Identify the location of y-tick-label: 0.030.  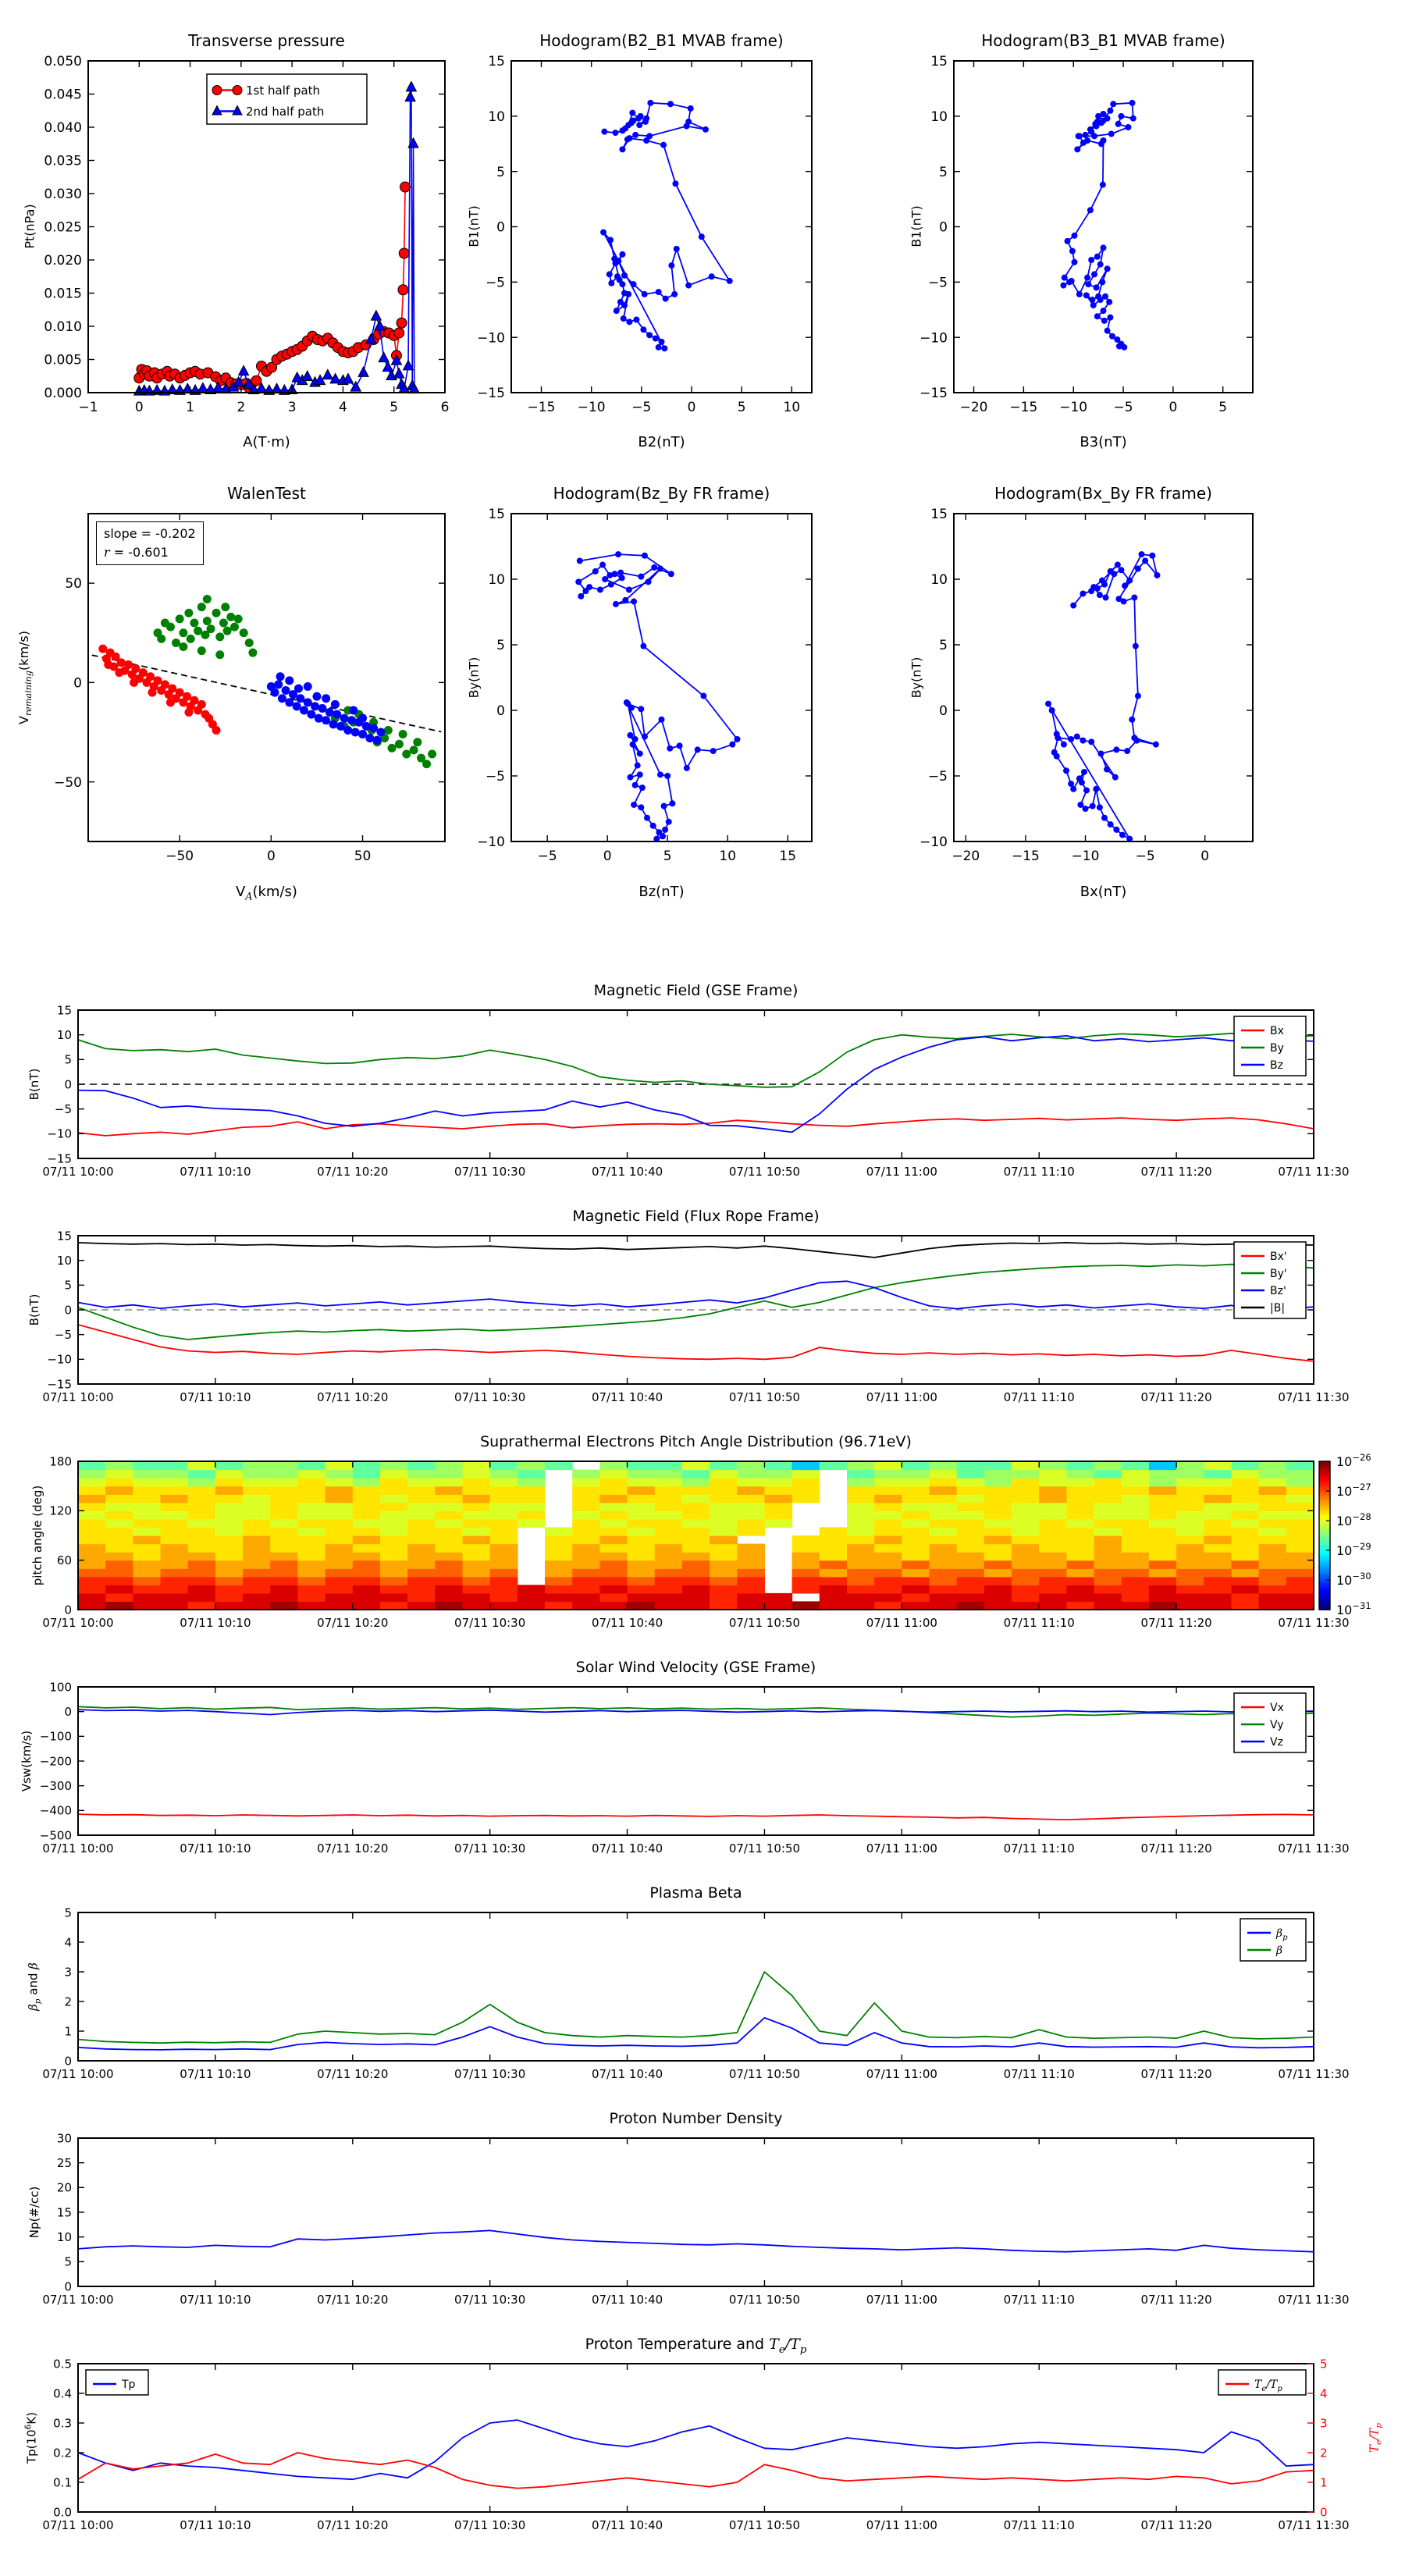
(63, 194).